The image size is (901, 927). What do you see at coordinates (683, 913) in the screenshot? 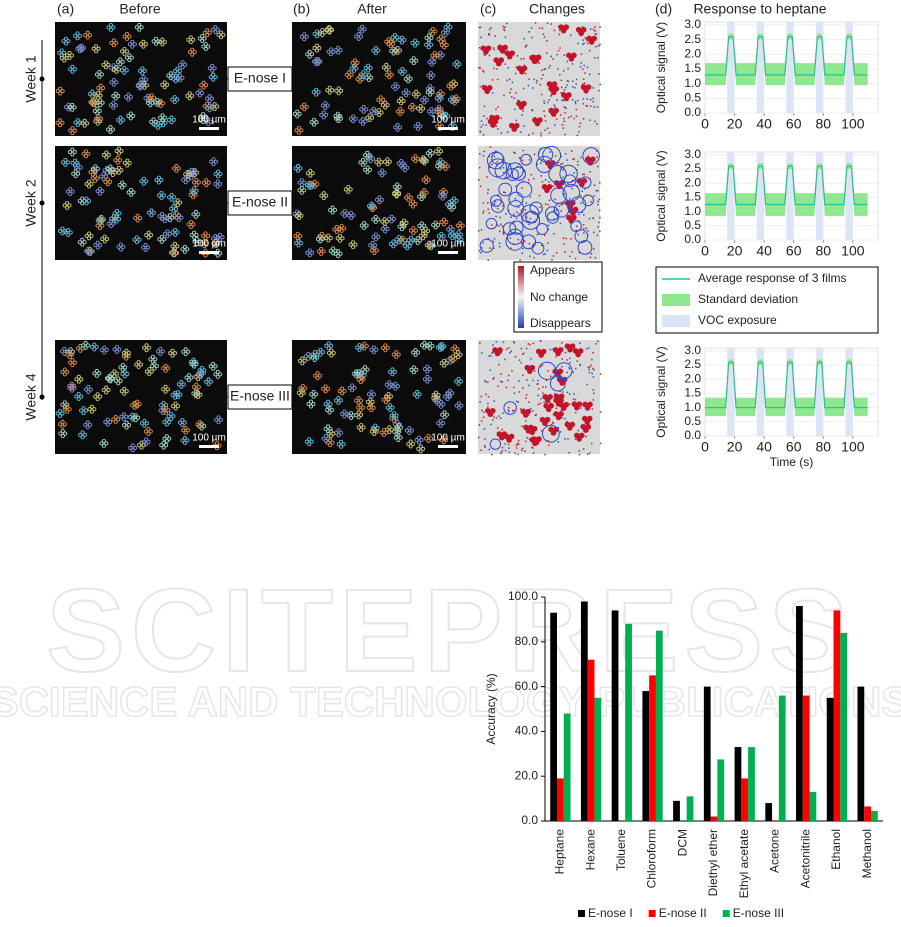
I see `legend-label: E-nose II` at bounding box center [683, 913].